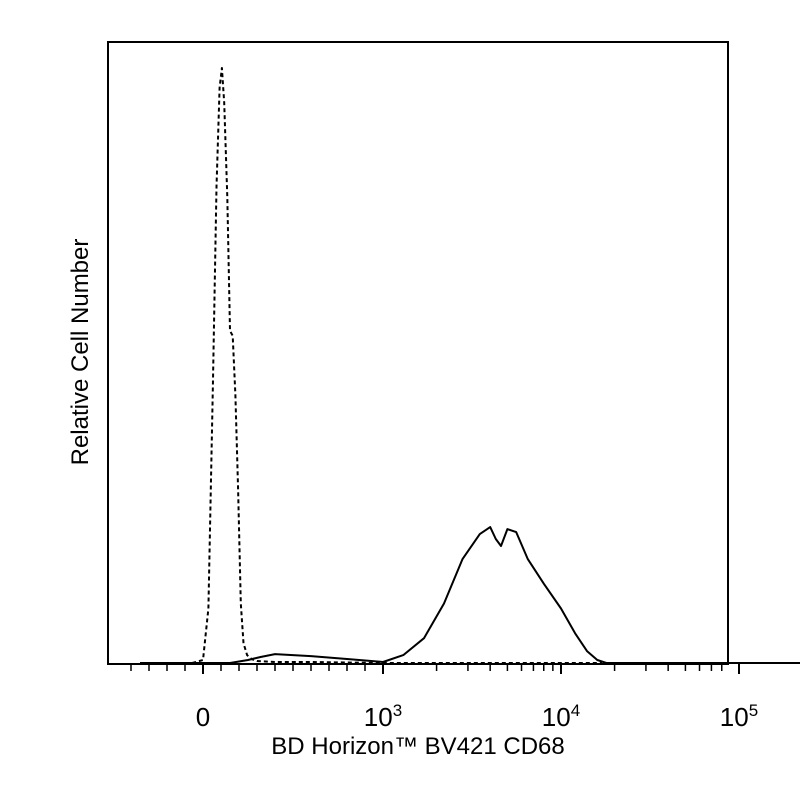 The height and width of the screenshot is (800, 800). I want to click on histogram-solid-series, so click(470, 595).